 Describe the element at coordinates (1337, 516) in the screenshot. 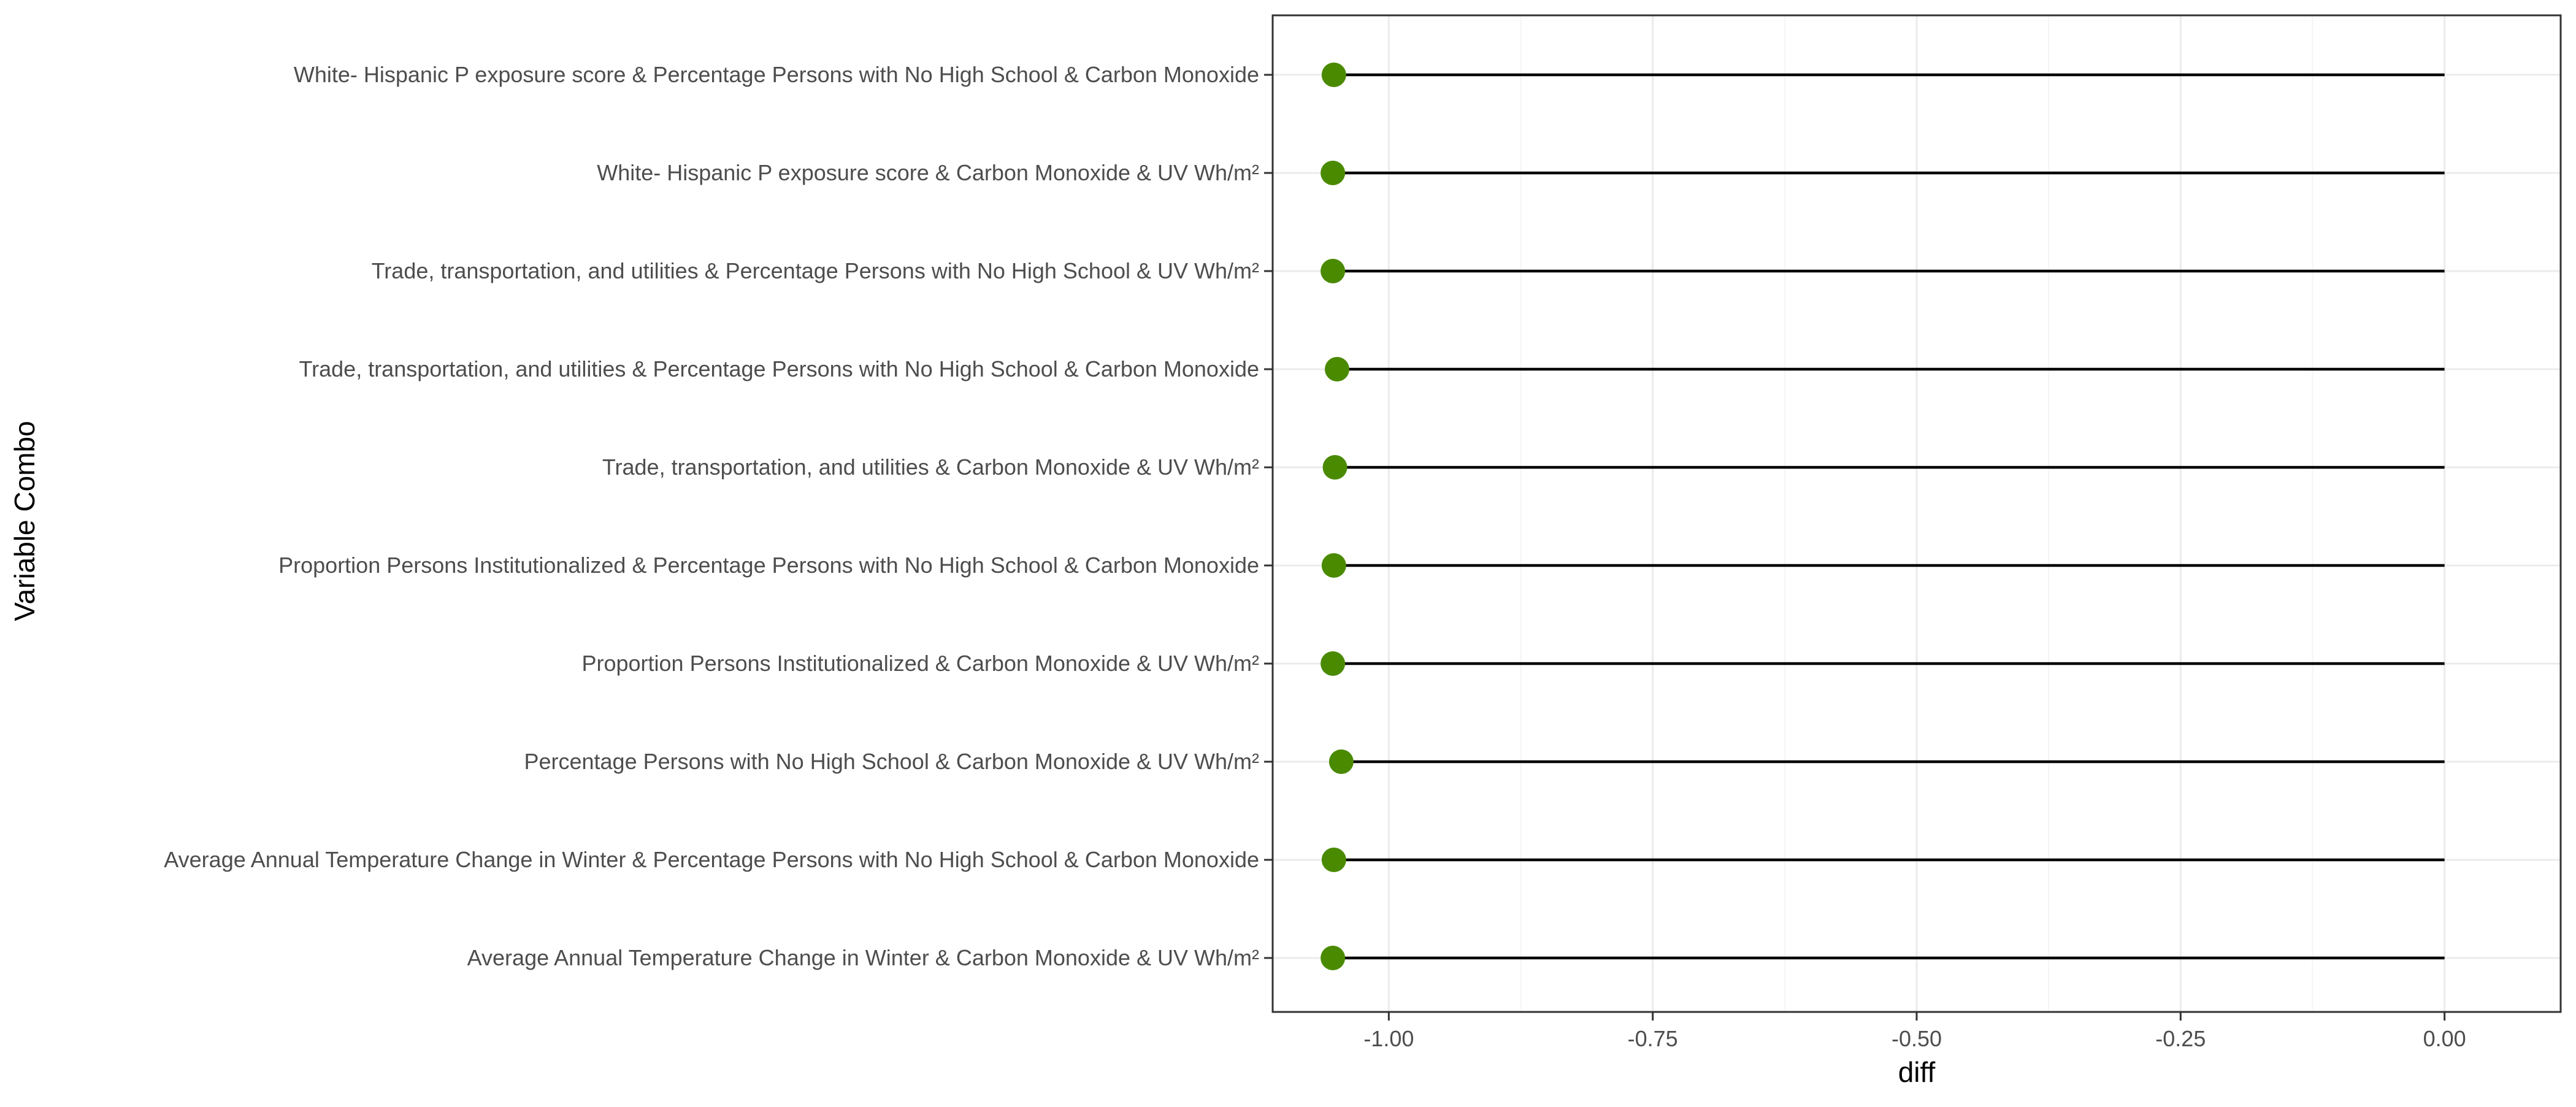

I see `point-layer` at that location.